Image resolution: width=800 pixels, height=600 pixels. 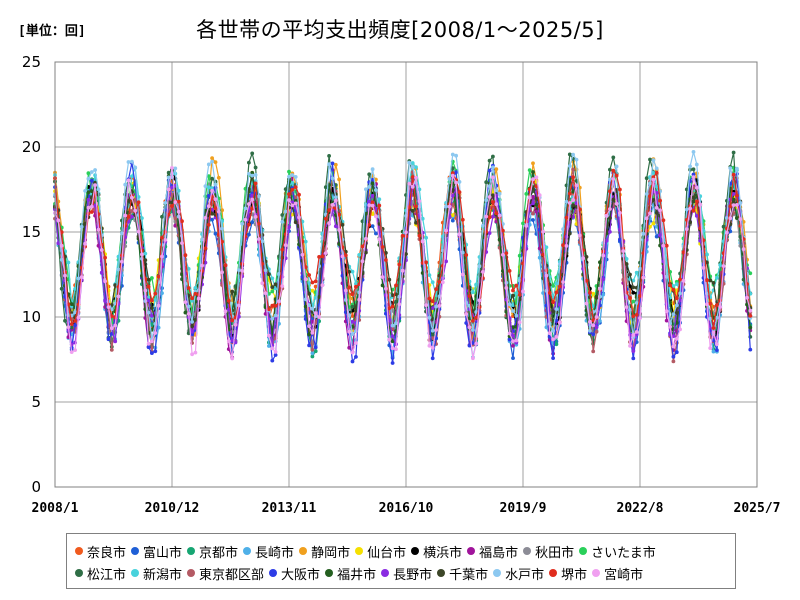 I want to click on legend-item: 秋田市, so click(x=548, y=551).